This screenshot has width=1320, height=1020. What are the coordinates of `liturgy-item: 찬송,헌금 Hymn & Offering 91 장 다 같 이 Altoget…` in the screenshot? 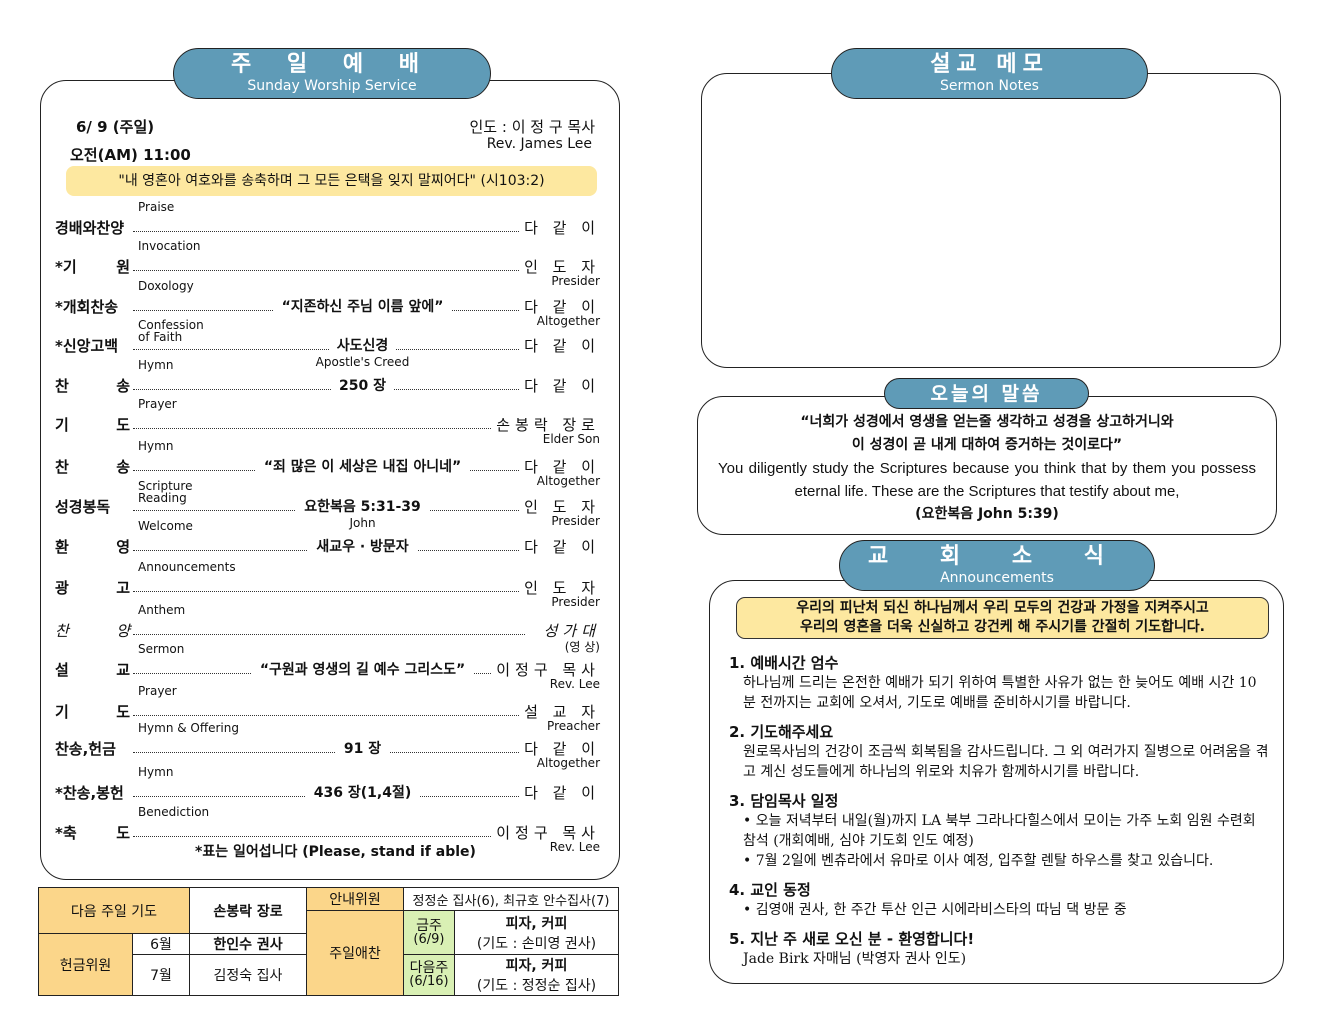 It's located at (327, 746).